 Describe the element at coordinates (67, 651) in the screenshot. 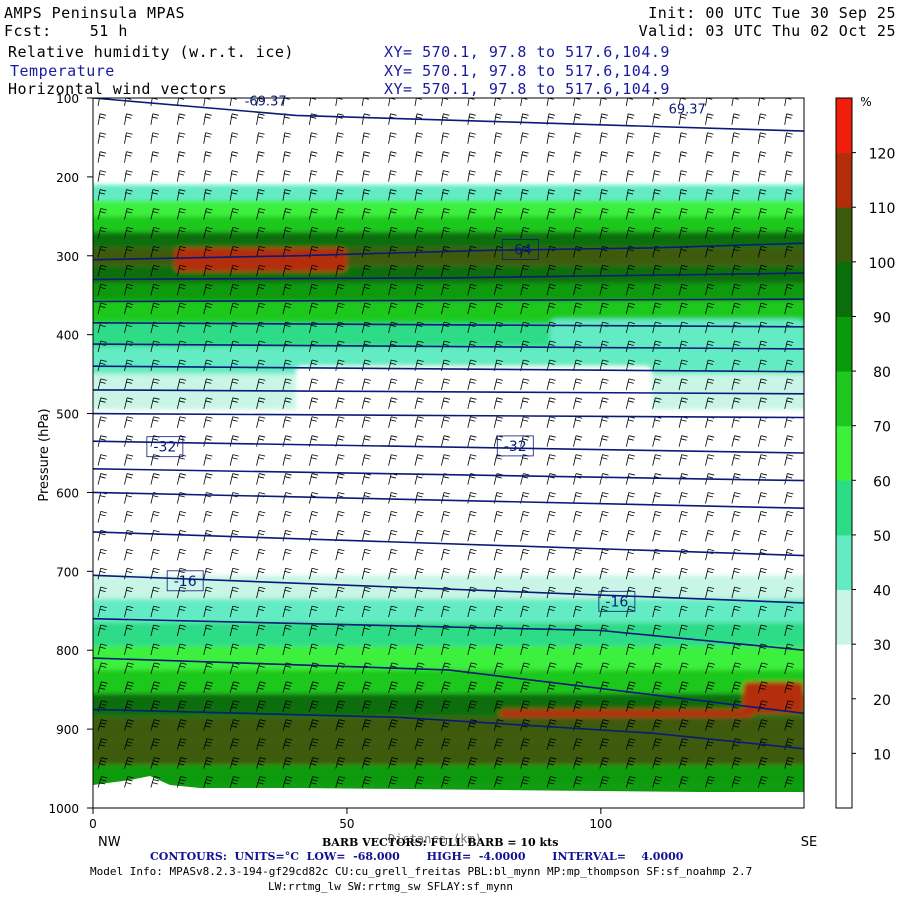

I see `y-tick-label: 800` at that location.